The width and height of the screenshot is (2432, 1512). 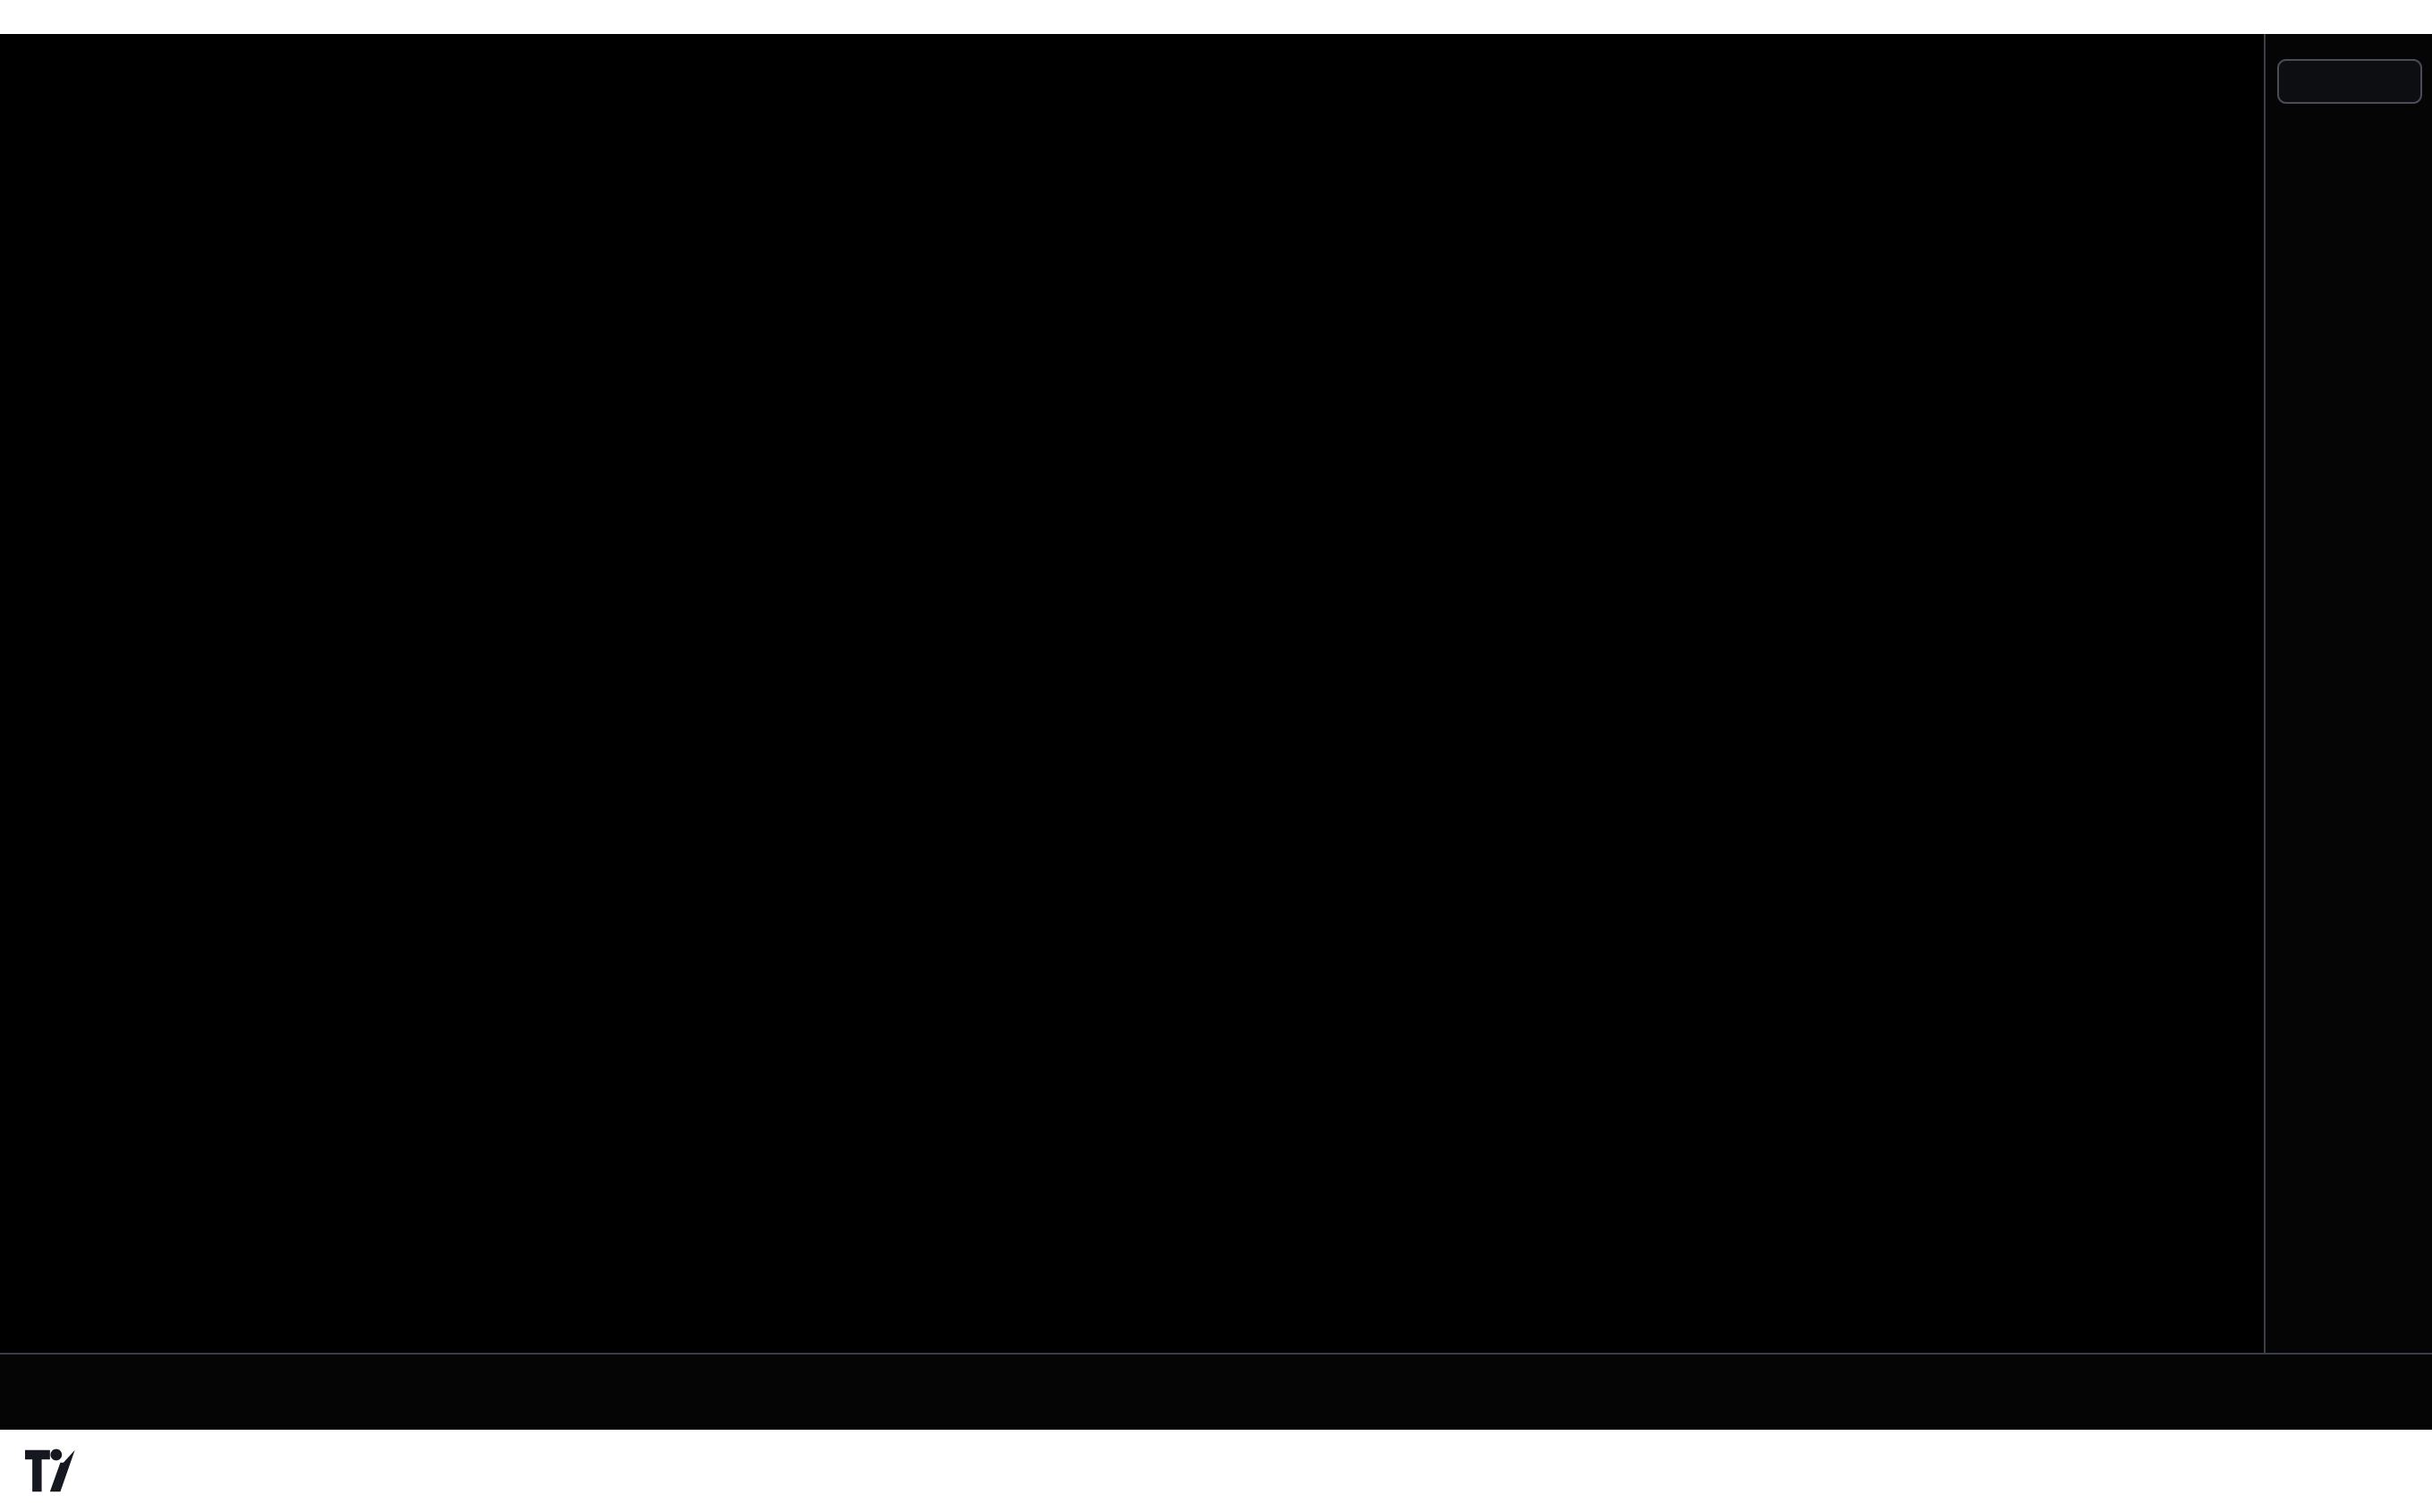 What do you see at coordinates (1216, 1471) in the screenshot?
I see `footer-bar` at bounding box center [1216, 1471].